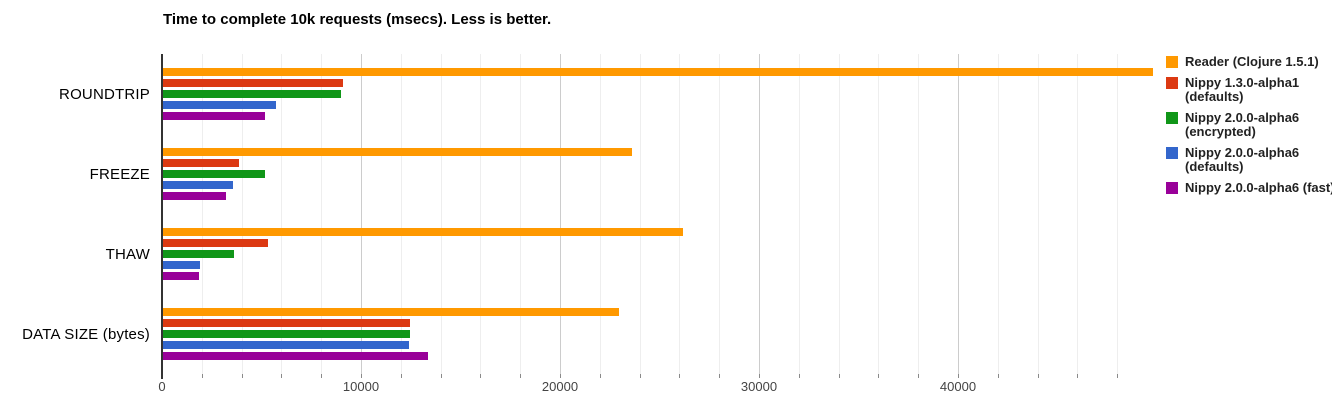 Image resolution: width=1332 pixels, height=414 pixels. What do you see at coordinates (660, 174) in the screenshot?
I see `bar-group-freeze` at bounding box center [660, 174].